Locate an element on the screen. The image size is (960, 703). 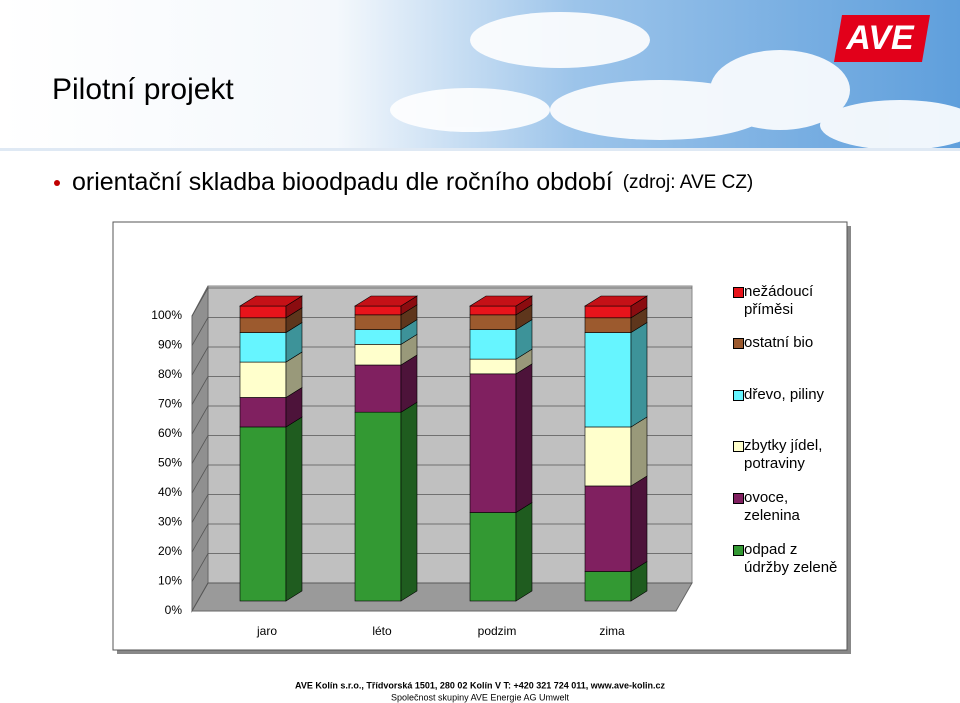
y-tick-label: 0% is located at coordinates (174, 610).